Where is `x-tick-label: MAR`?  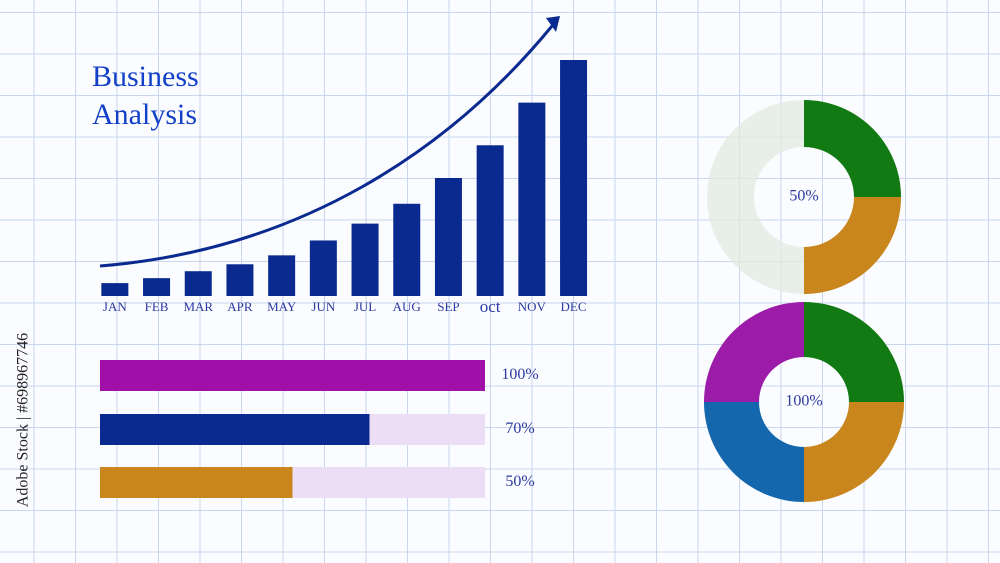 x-tick-label: MAR is located at coordinates (198, 306).